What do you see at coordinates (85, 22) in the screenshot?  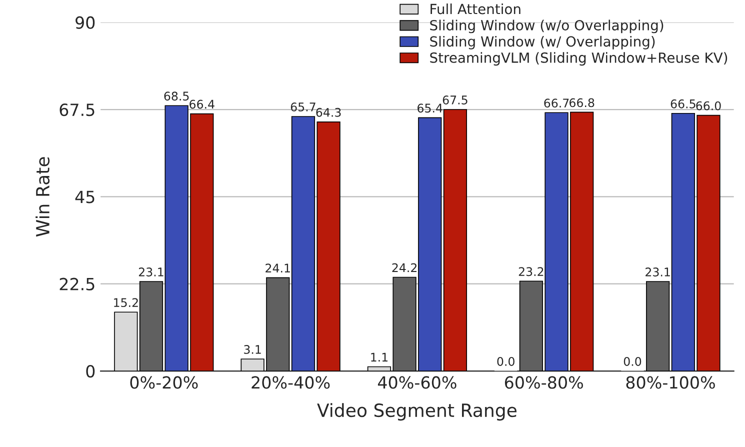 I see `y-tick-label: 90` at bounding box center [85, 22].